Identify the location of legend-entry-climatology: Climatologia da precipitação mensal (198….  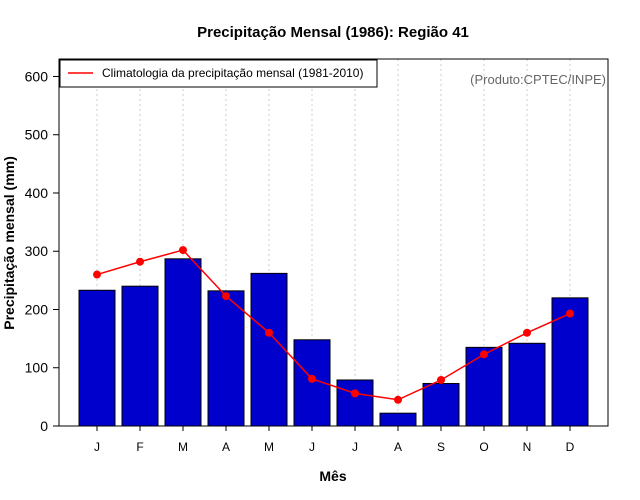
(232, 73).